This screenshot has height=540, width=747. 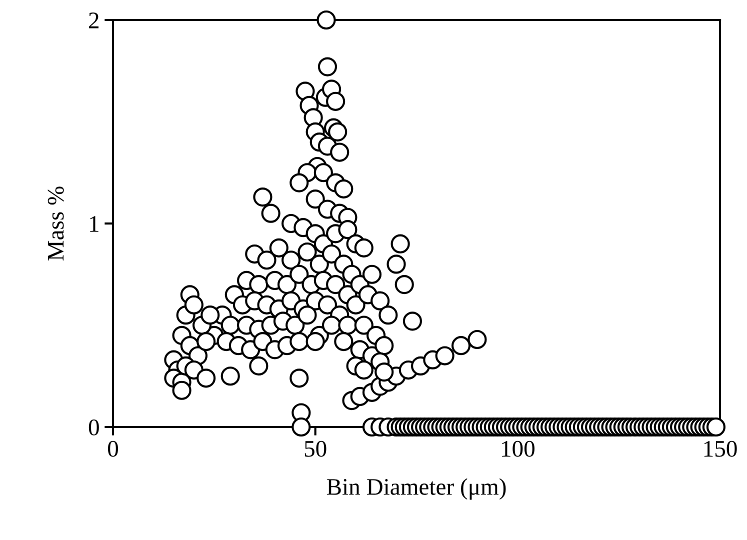 What do you see at coordinates (56, 223) in the screenshot?
I see `y-axis-title: Mass %` at bounding box center [56, 223].